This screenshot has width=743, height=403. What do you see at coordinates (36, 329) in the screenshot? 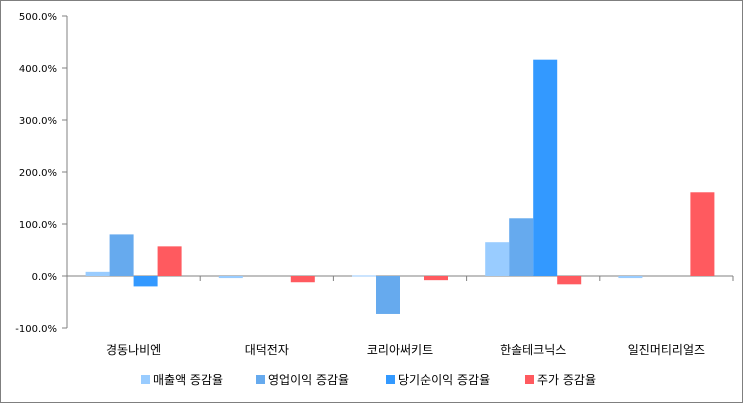
I see `y-tick-label: -100.0%` at bounding box center [36, 329].